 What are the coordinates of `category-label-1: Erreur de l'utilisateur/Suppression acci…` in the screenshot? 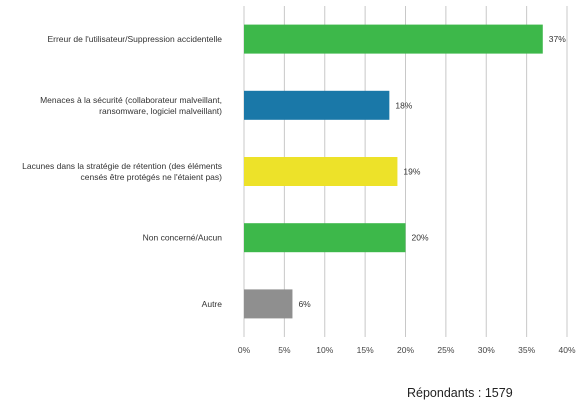 It's located at (134, 39).